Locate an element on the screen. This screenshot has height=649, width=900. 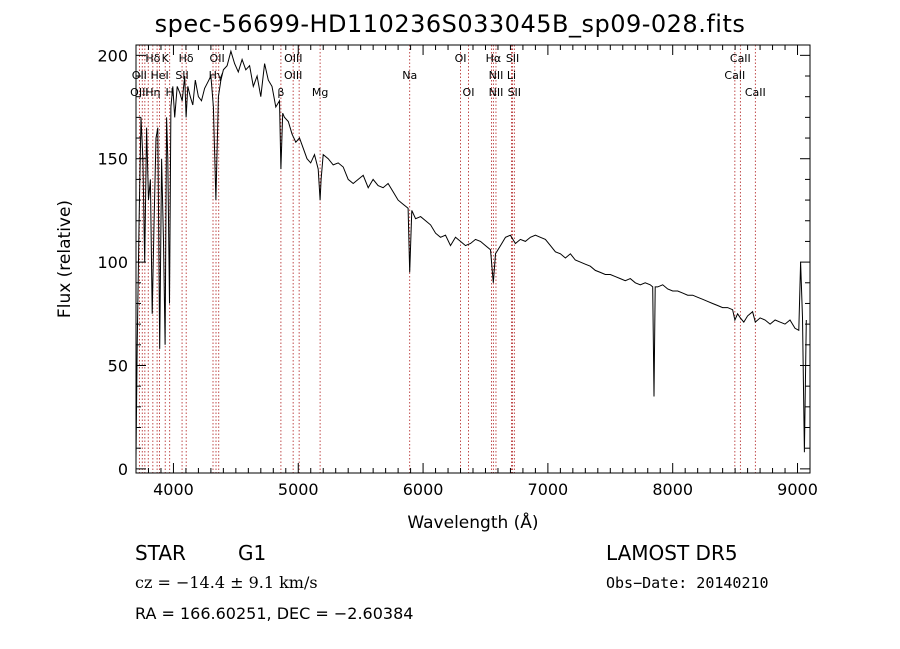
x-tick-label: 7000 is located at coordinates (548, 489).